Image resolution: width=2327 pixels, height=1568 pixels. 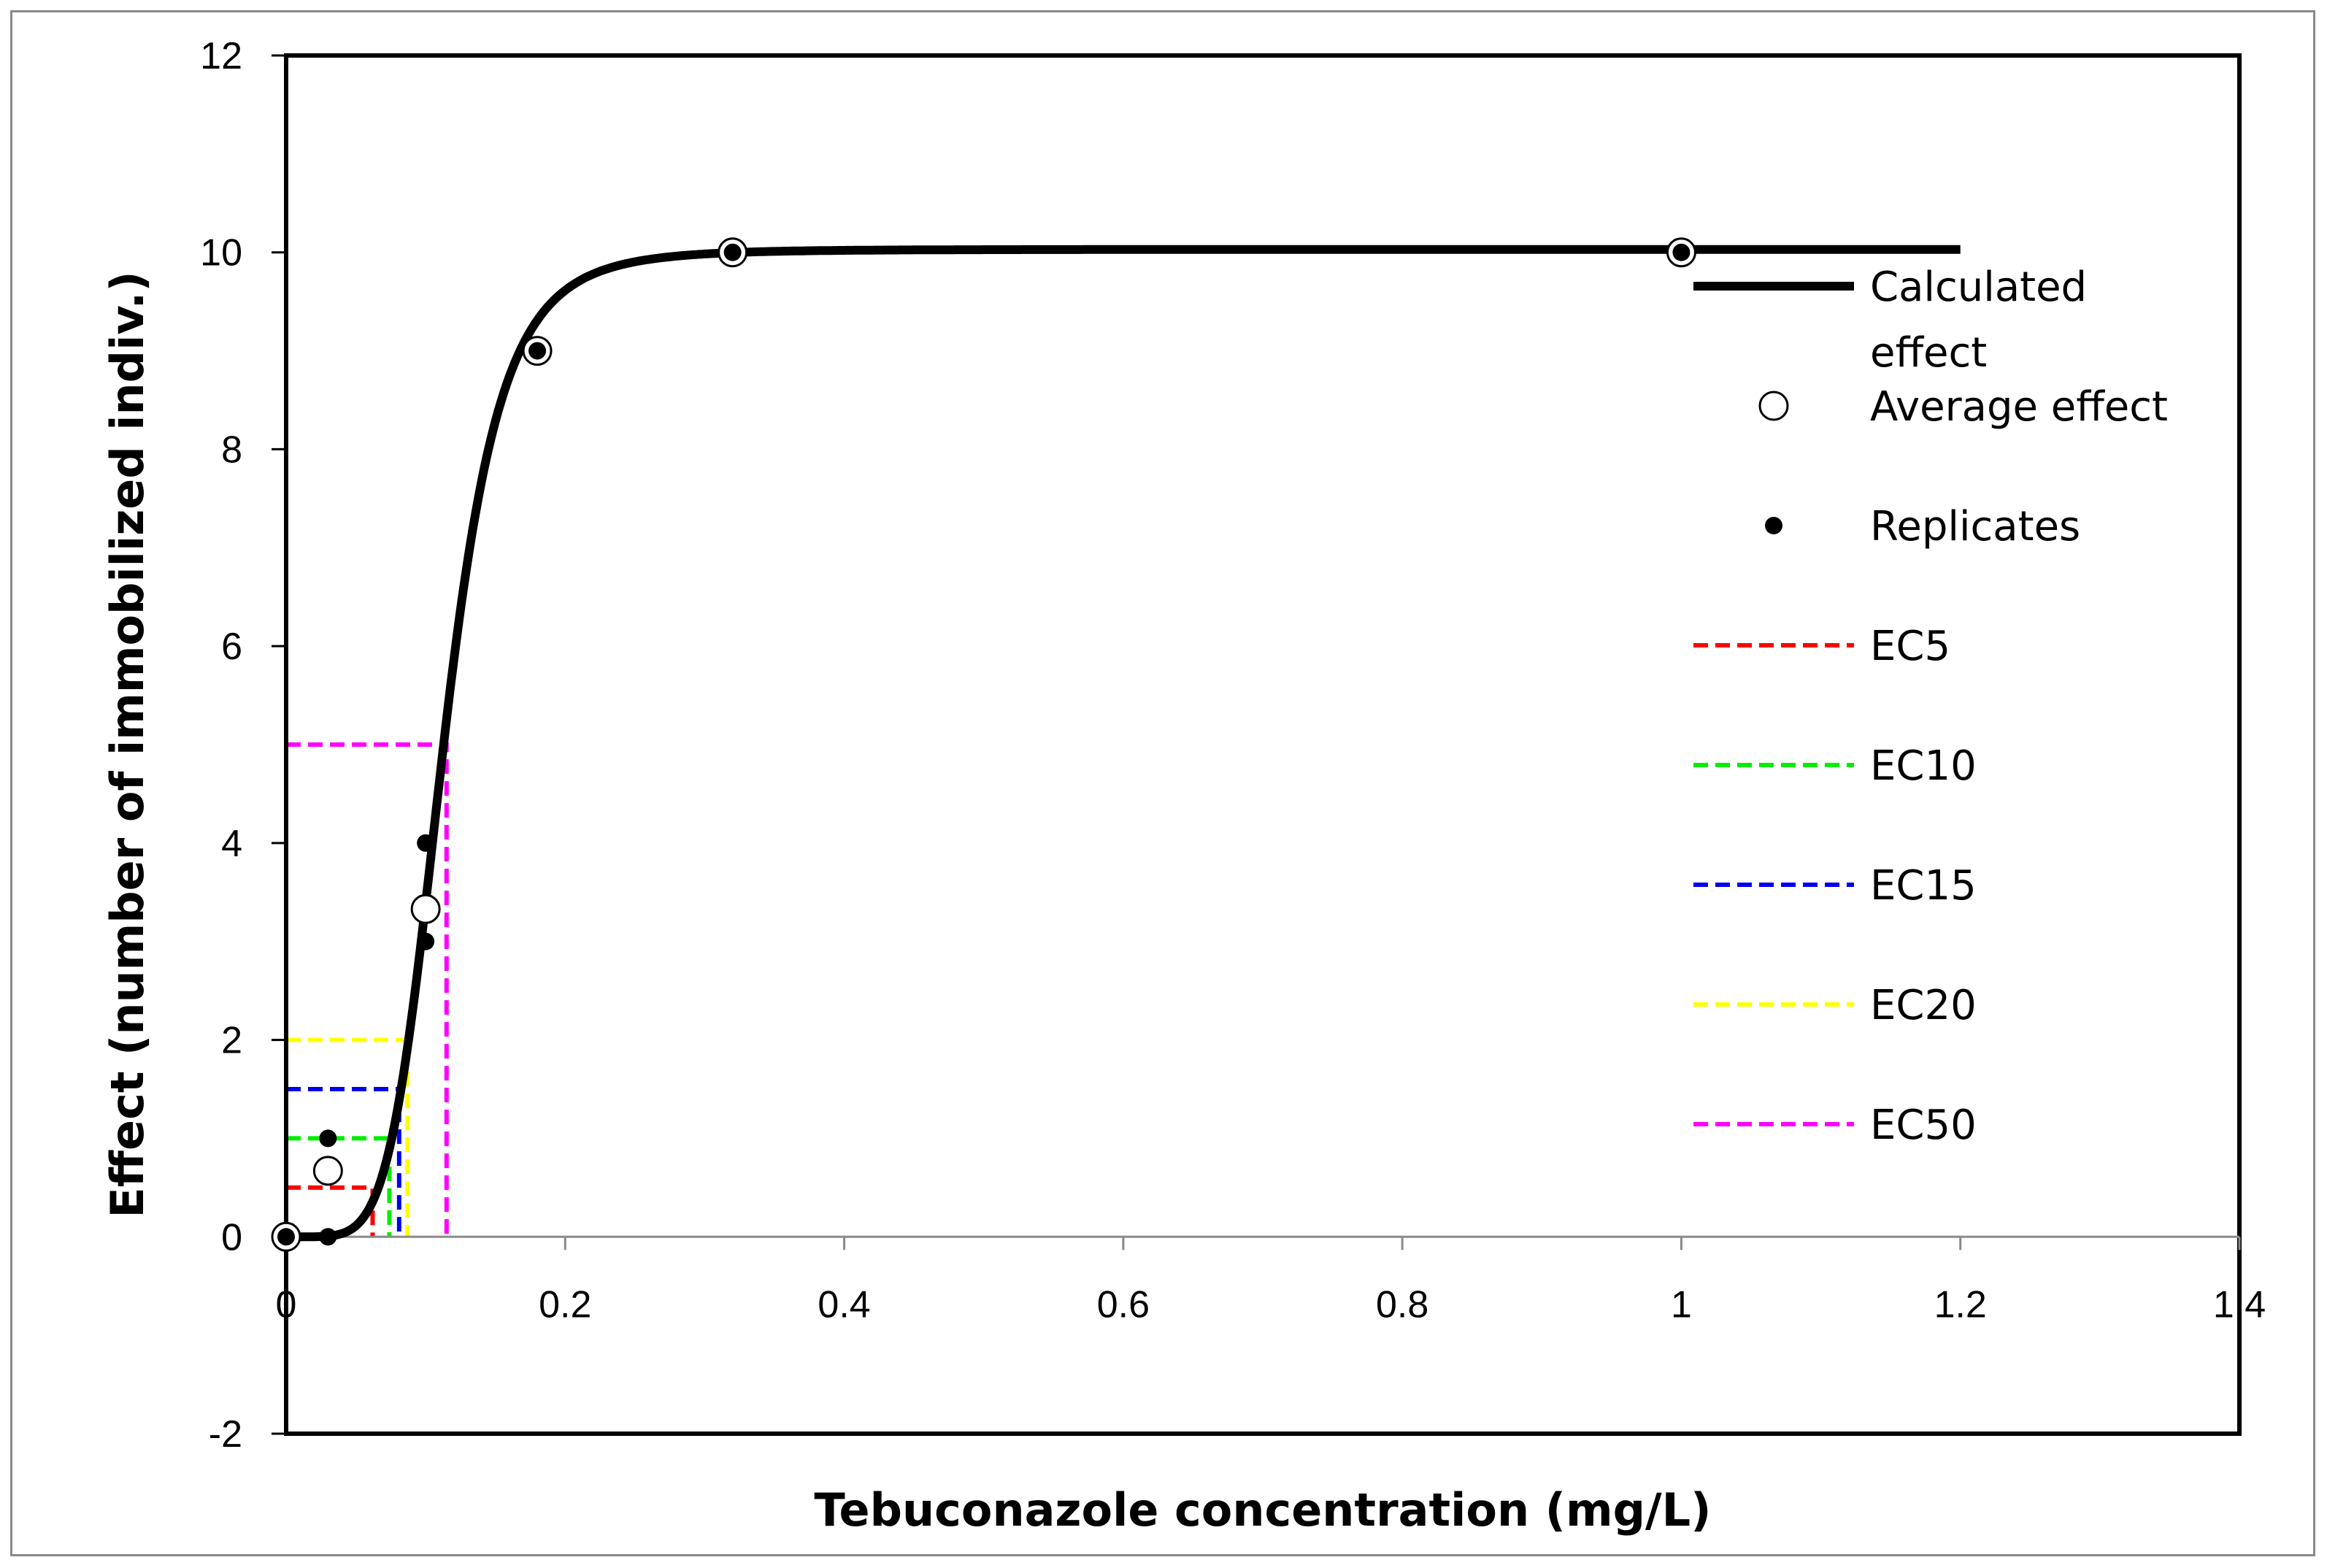 I want to click on y-tick-label: -2, so click(x=225, y=1435).